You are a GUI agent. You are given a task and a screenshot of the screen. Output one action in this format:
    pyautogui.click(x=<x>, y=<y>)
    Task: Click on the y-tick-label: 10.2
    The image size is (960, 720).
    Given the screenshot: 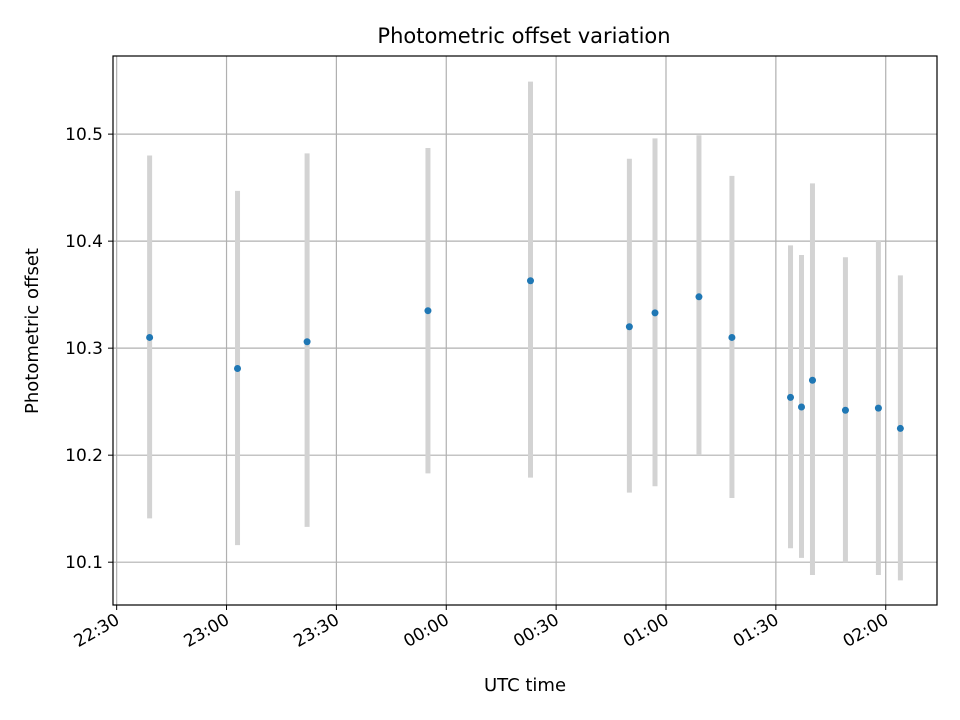 What is the action you would take?
    pyautogui.click(x=84, y=456)
    